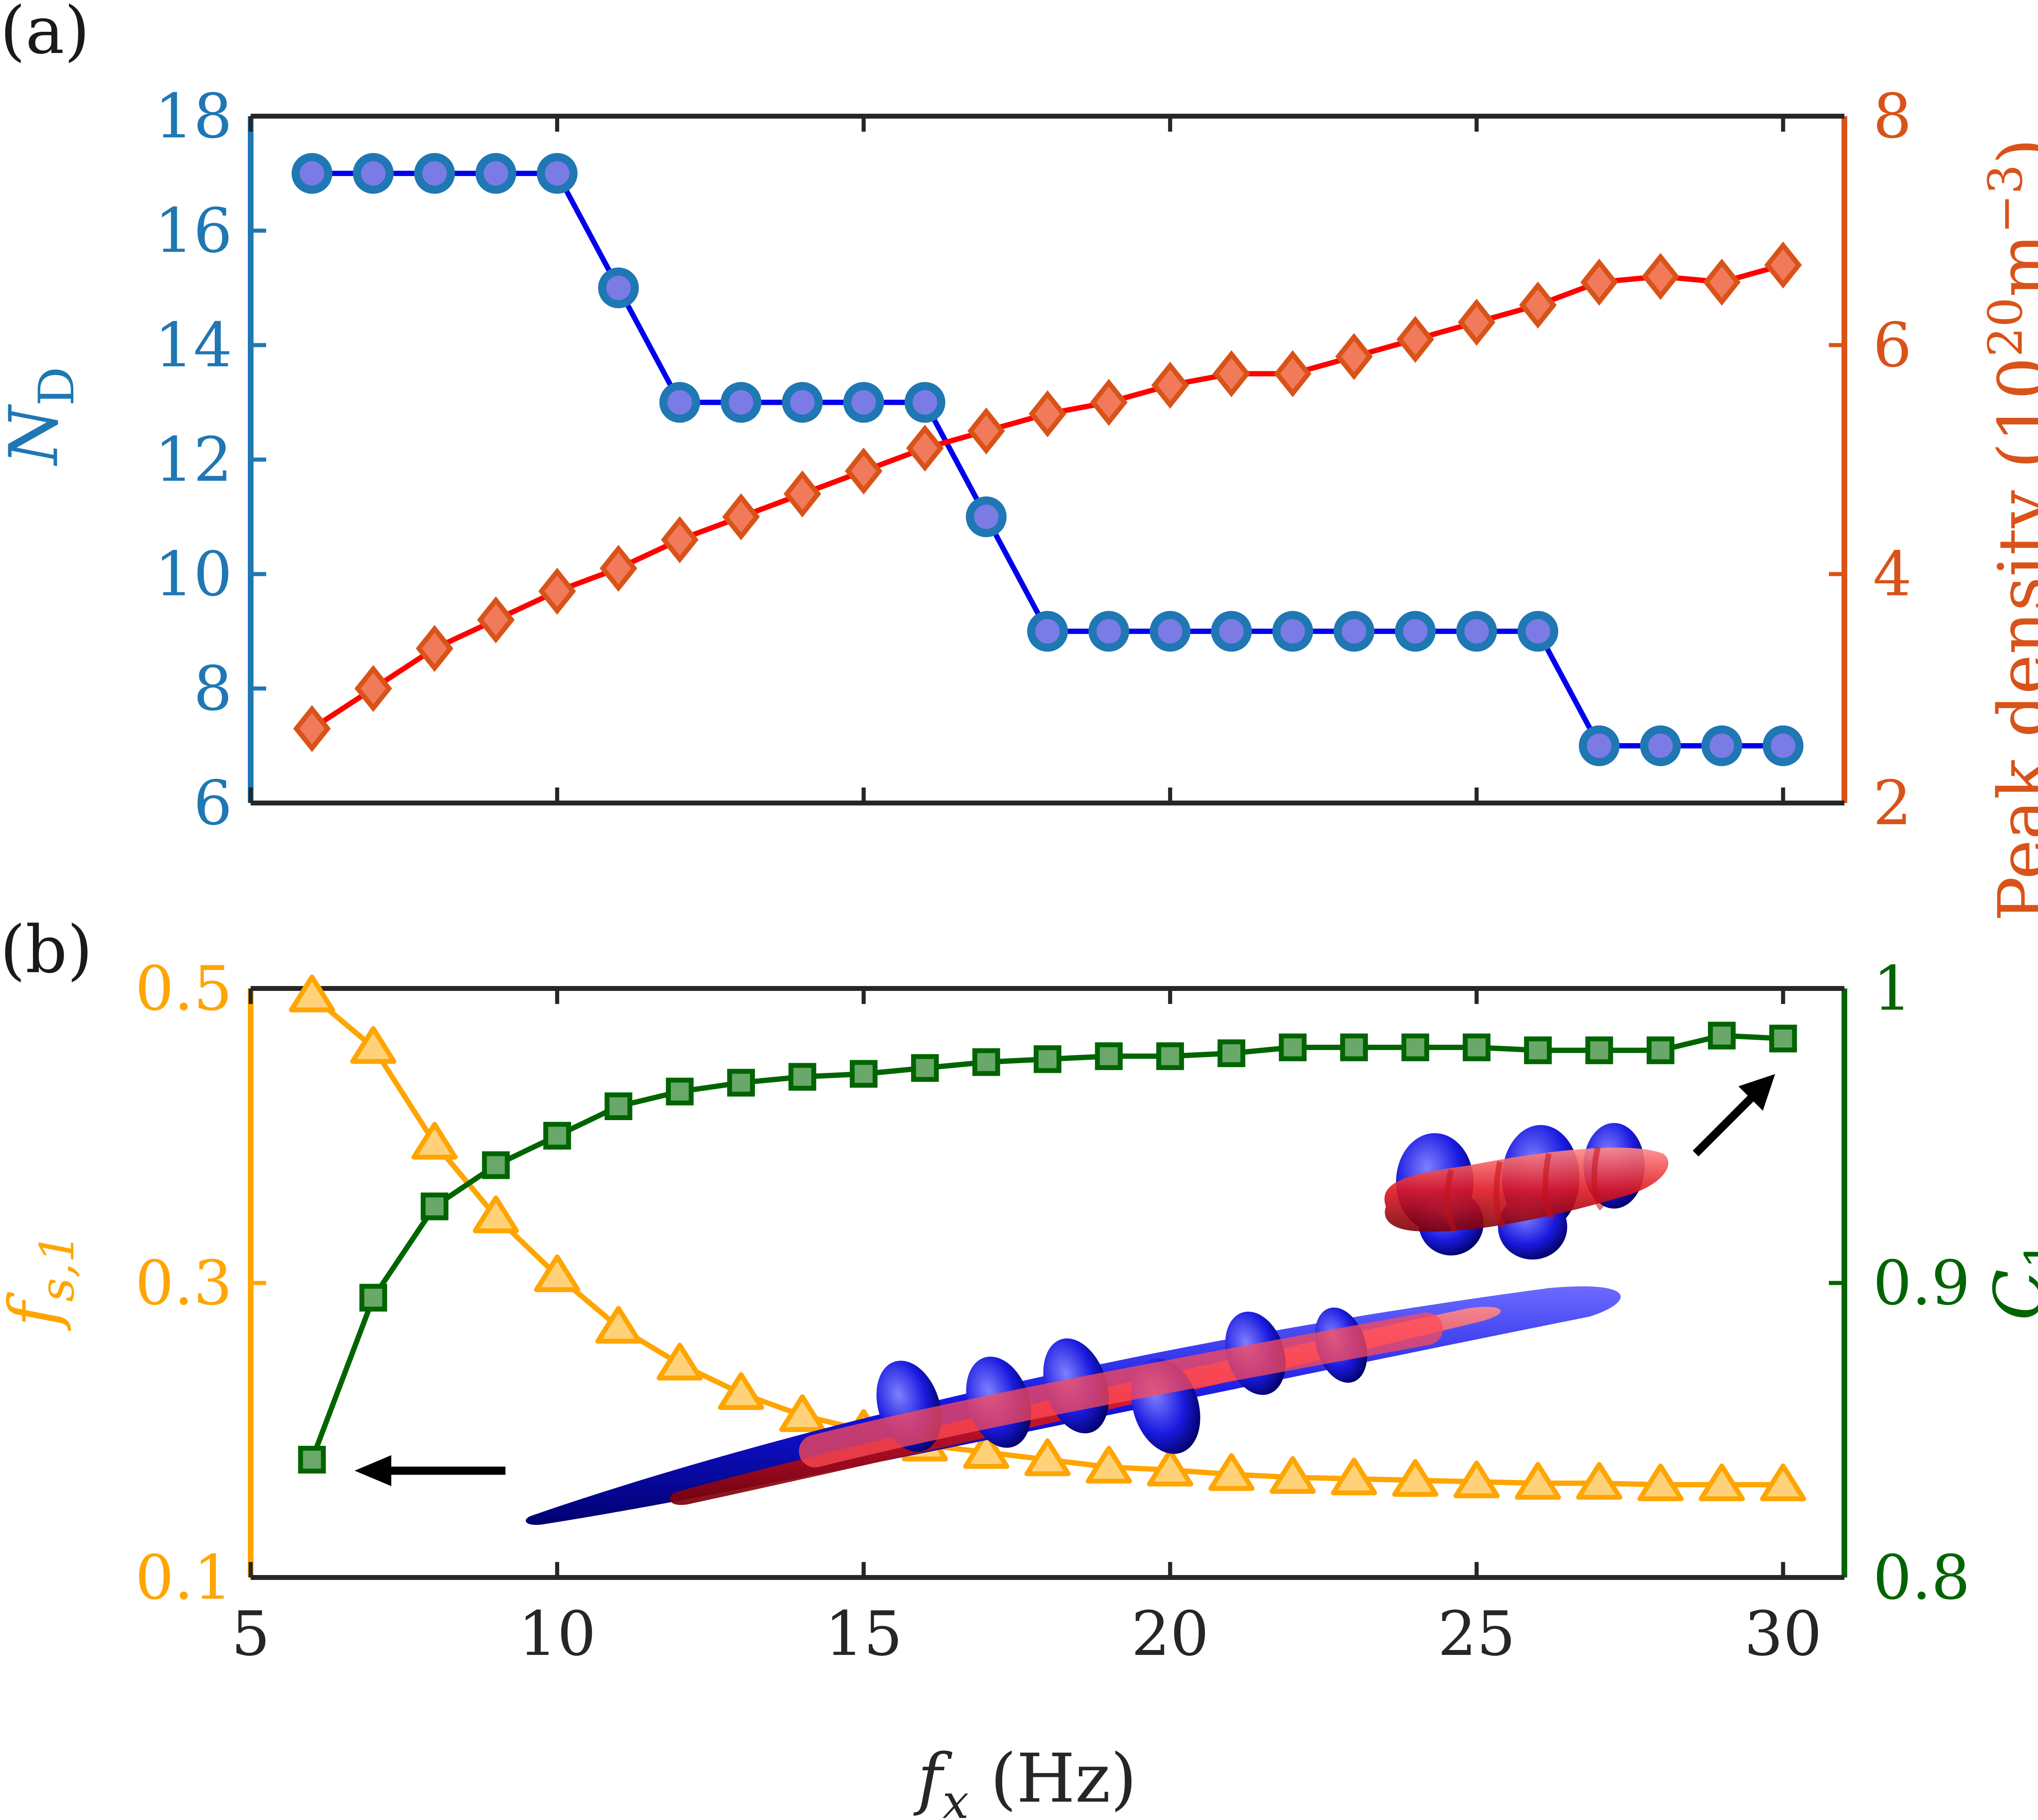 Image resolution: width=2038 pixels, height=1820 pixels. Describe the element at coordinates (956, 1797) in the screenshot. I see `panel-b-x-label-sub: x` at that location.